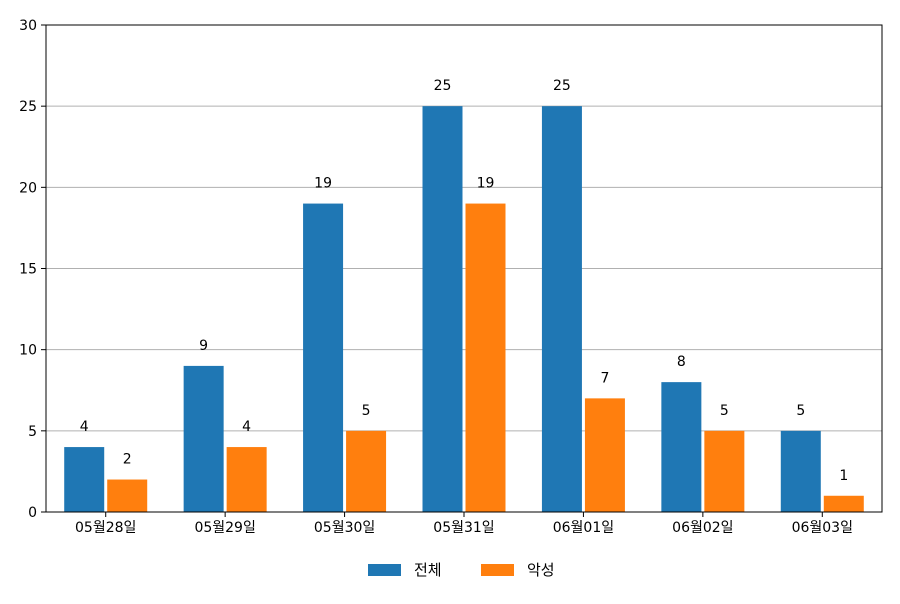 The image size is (900, 604). What do you see at coordinates (463, 528) in the screenshot?
I see `x-tick-label: 05월31일` at bounding box center [463, 528].